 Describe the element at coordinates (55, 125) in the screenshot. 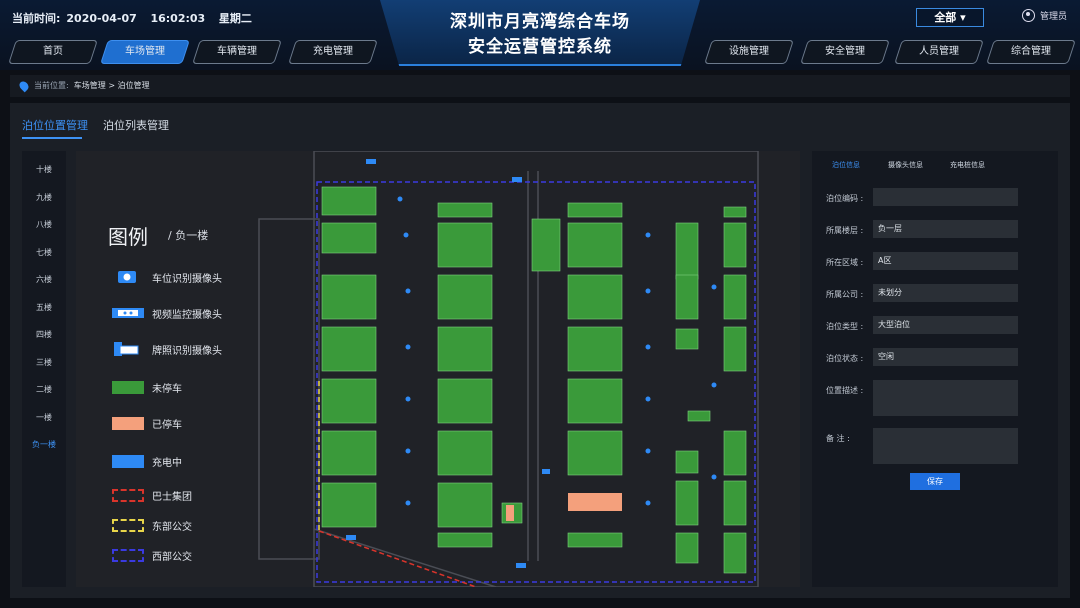

I see `tab-berth-position: 泊位位置管理` at that location.